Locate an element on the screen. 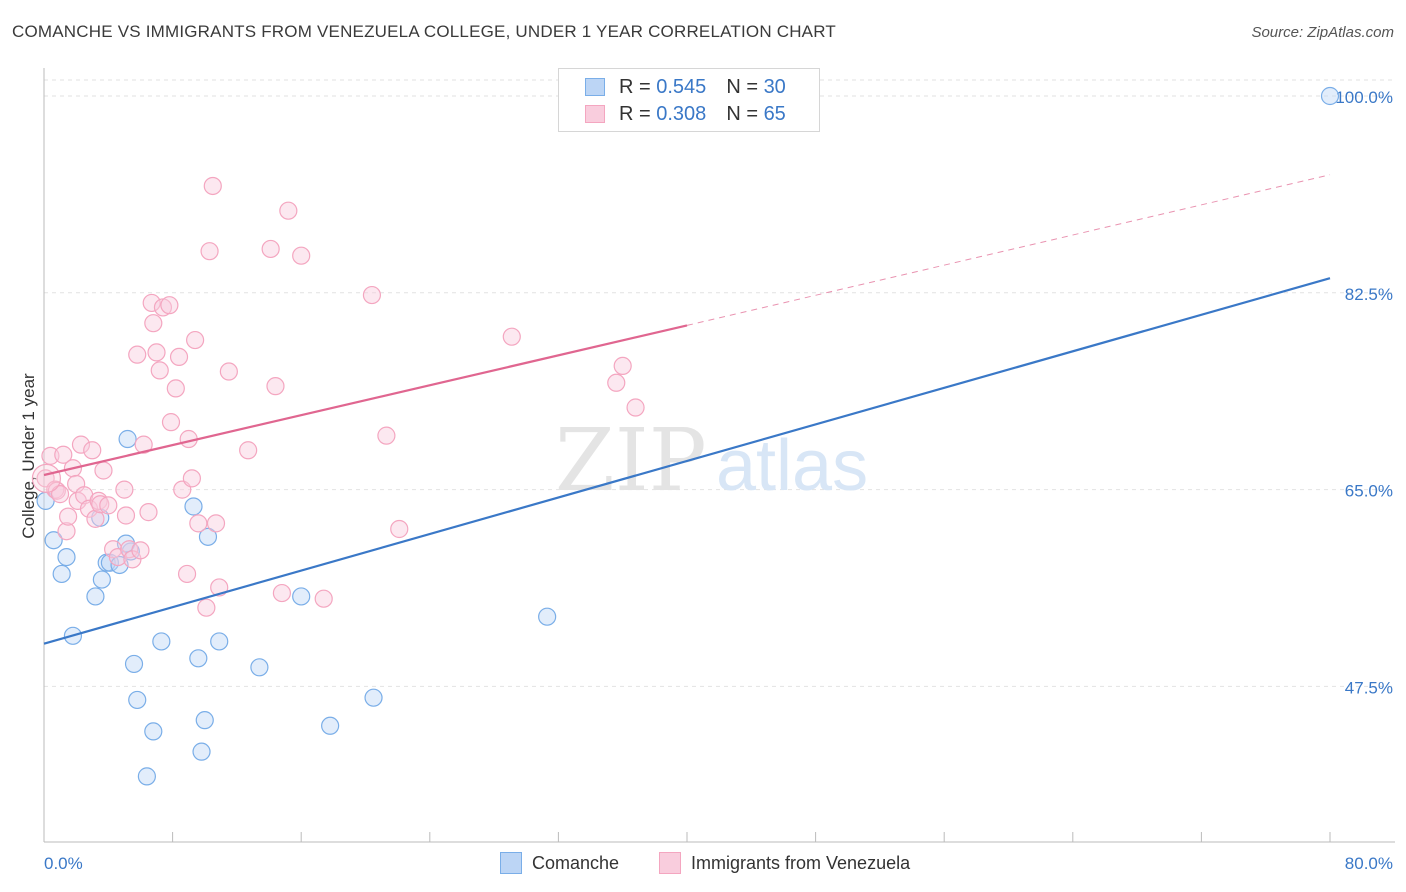  stats-legend: R = 0.545 N = 30 R = 0.308 N = 65 is located at coordinates (689, 100).